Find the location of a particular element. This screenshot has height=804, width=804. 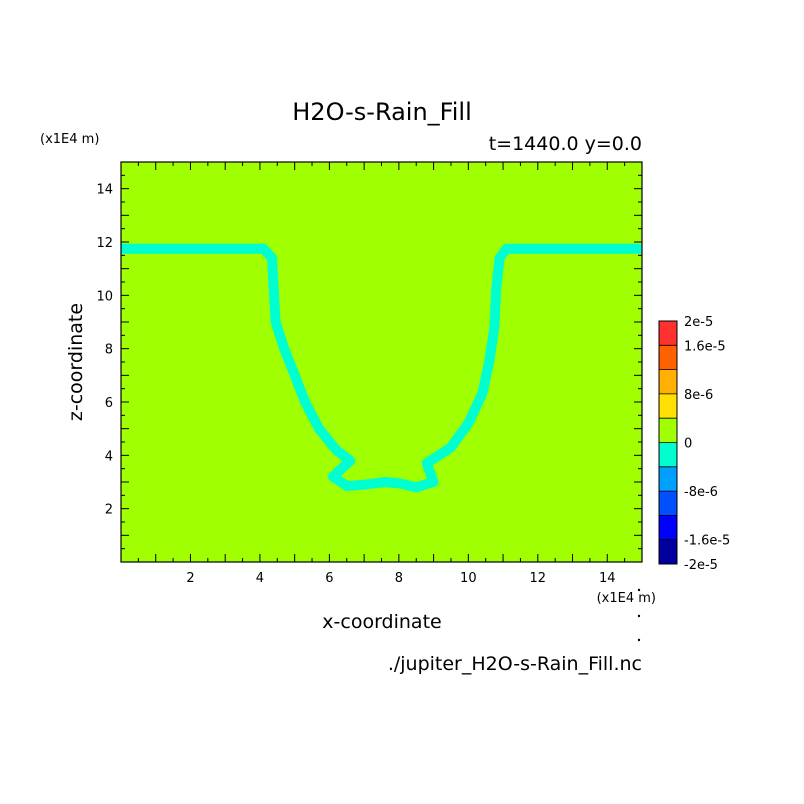

y-tick-label: 12 is located at coordinates (104, 243).